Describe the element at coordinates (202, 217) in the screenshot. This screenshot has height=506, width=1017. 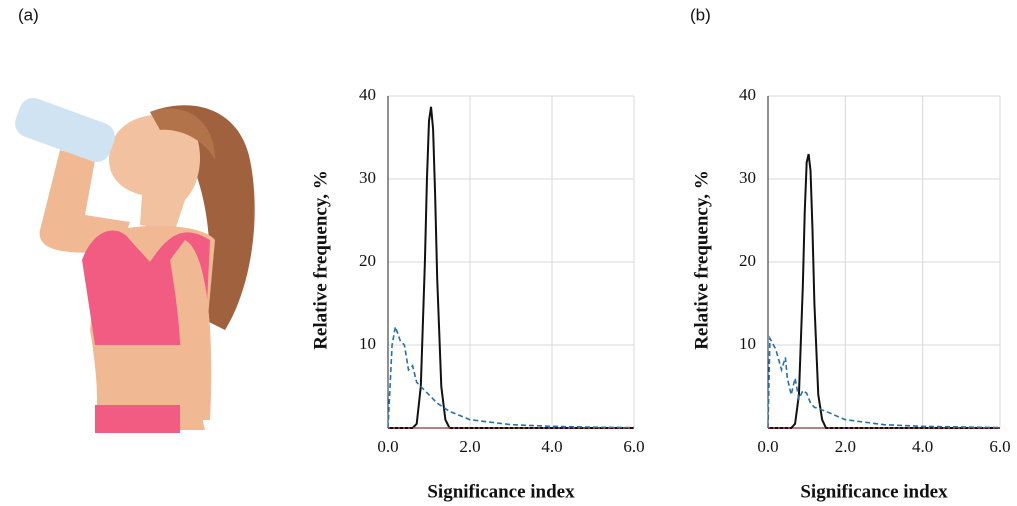
I see `hair` at that location.